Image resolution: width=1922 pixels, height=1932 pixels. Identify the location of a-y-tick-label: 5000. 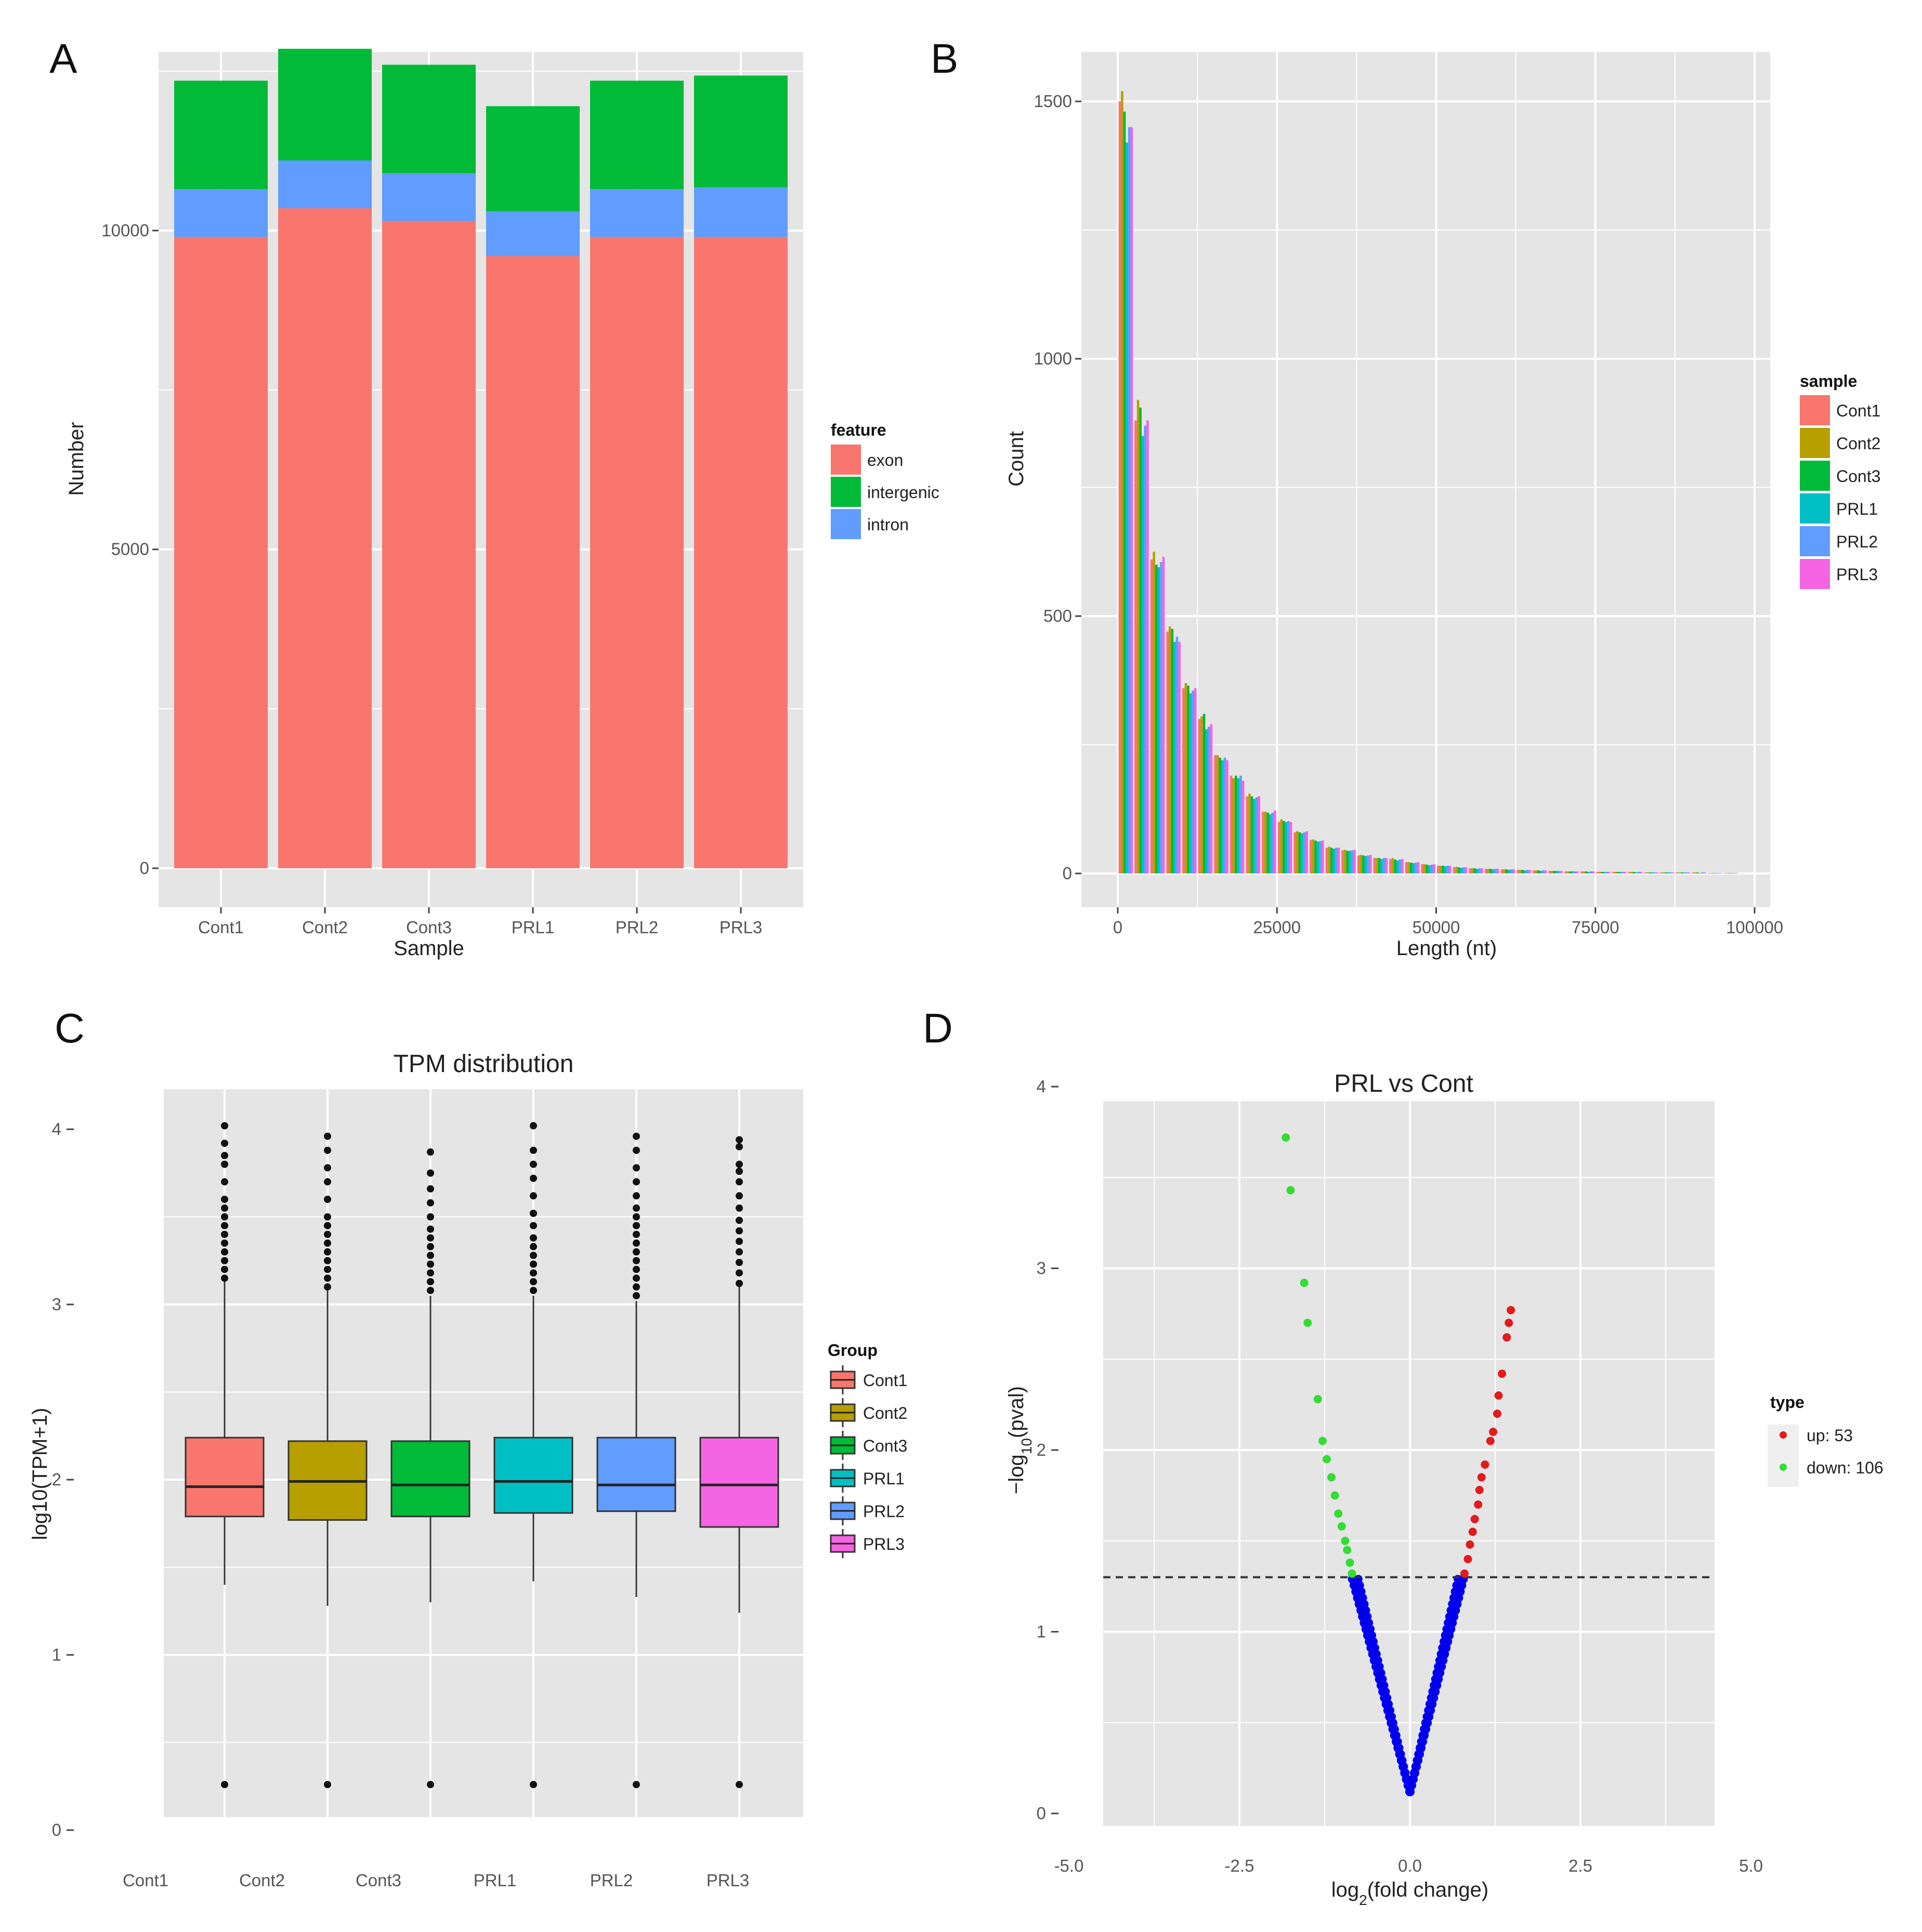
(130, 549).